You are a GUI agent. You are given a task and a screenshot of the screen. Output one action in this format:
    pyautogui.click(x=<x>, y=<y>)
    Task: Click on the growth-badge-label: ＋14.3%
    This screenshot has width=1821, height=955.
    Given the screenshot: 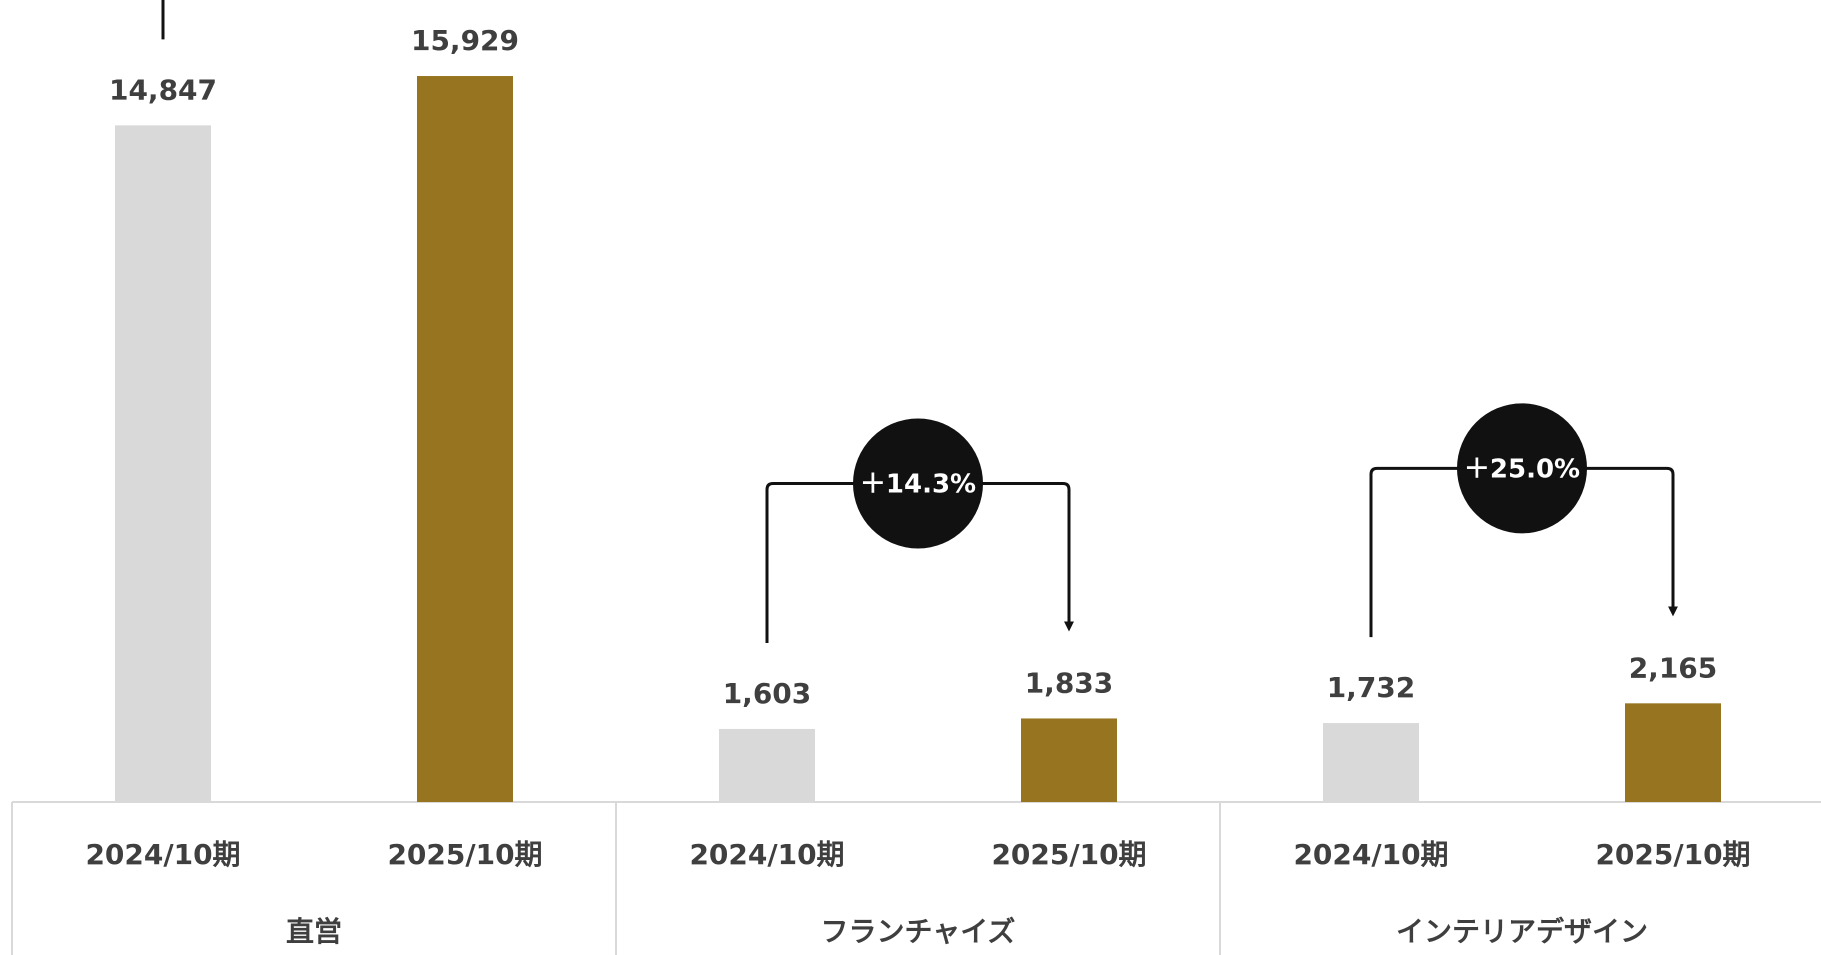 What is the action you would take?
    pyautogui.click(x=918, y=484)
    